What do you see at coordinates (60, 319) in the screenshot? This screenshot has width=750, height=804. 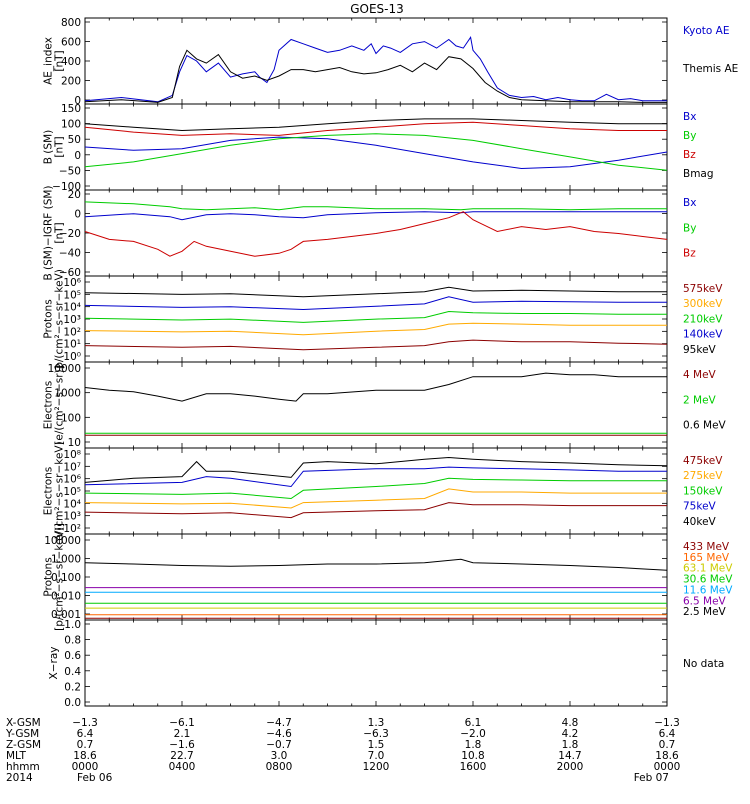 I see `y-axis-label: p/(cm²−s−sr−keV)` at bounding box center [60, 319].